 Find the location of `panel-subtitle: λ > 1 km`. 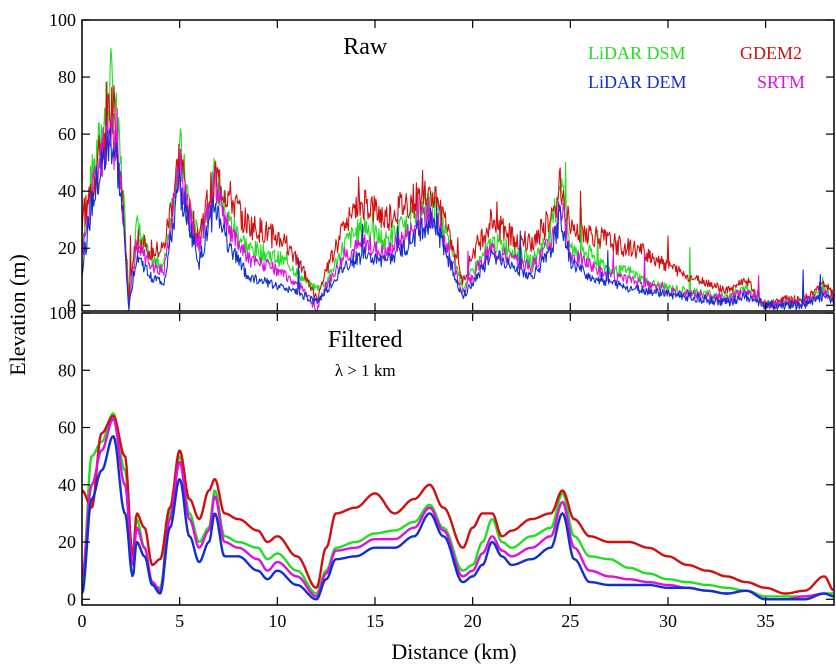

panel-subtitle: λ > 1 km is located at coordinates (365, 370).